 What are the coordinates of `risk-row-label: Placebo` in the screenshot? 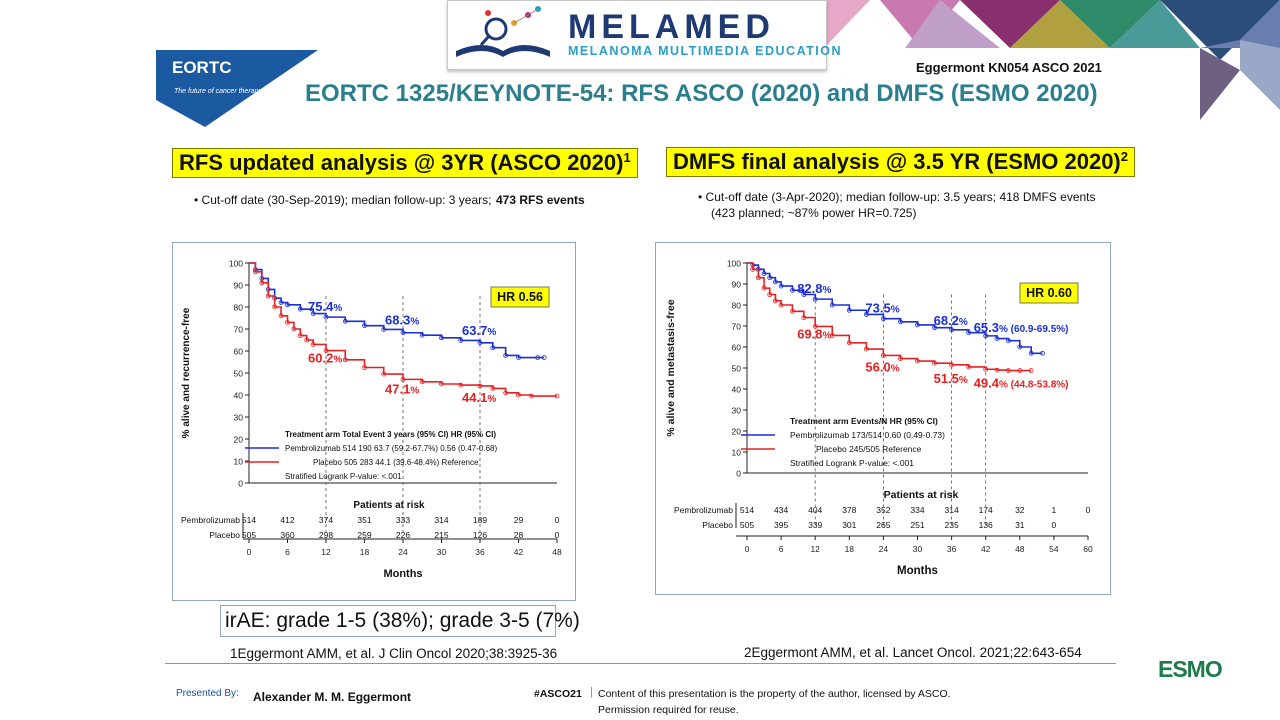 It's located at (717, 525).